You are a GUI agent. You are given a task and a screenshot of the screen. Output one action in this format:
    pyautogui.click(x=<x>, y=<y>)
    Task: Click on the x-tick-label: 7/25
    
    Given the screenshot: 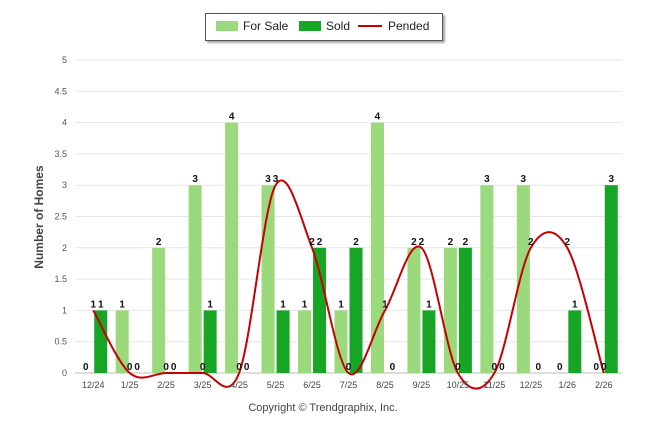 What is the action you would take?
    pyautogui.click(x=349, y=385)
    